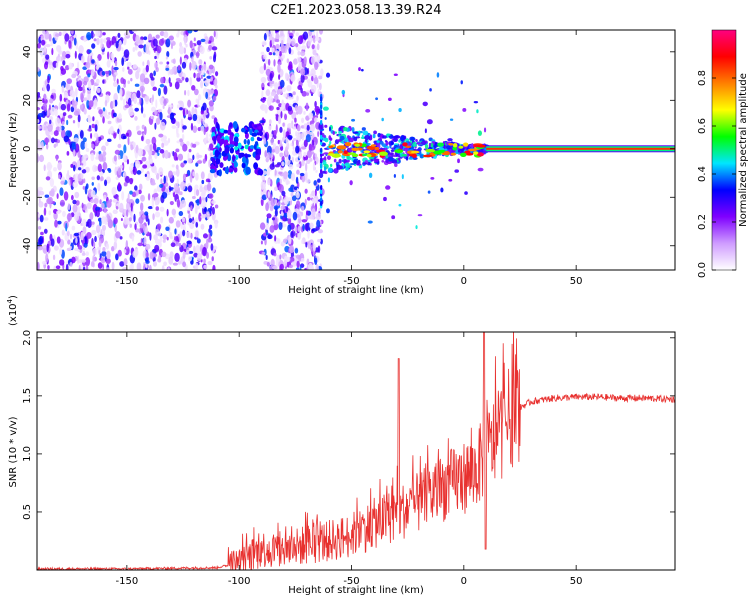 This screenshot has height=604, width=750. I want to click on snr-xtick-label: 50, so click(576, 581).